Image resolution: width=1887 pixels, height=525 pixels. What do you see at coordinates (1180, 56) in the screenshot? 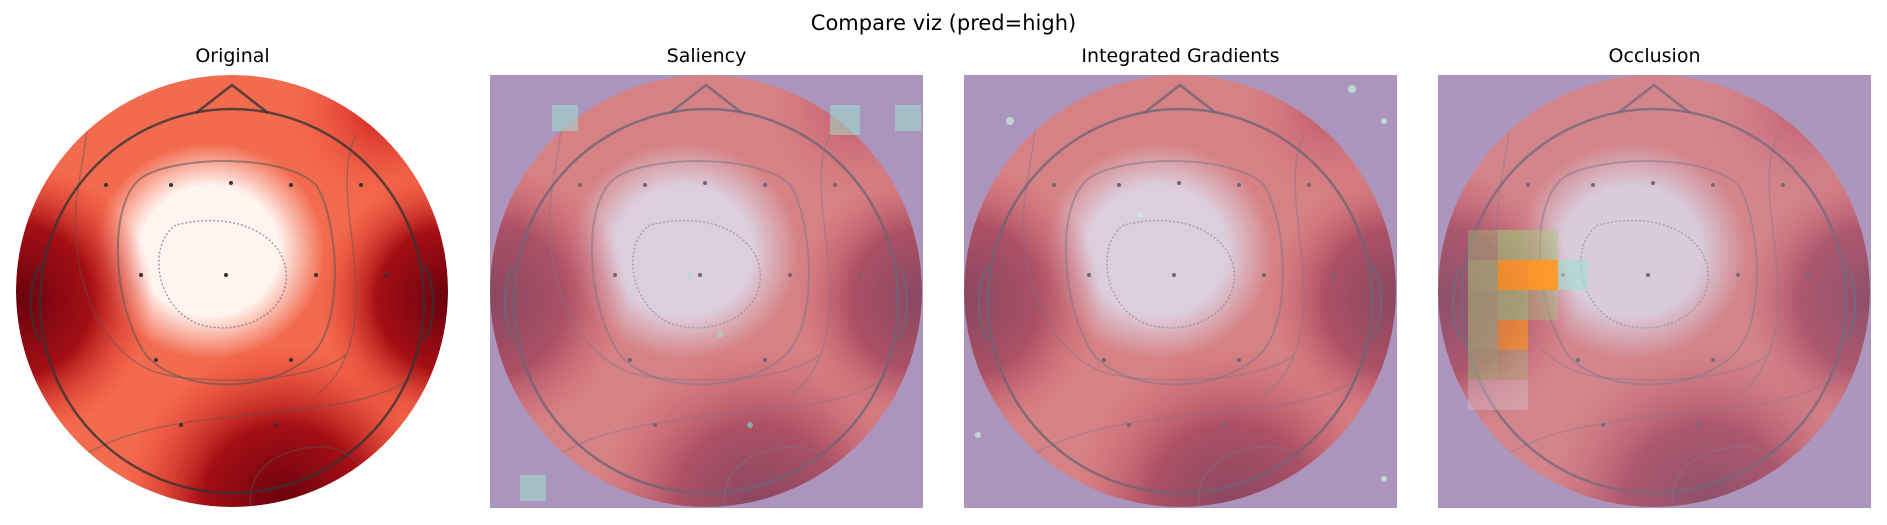
I see `panel-title-integrated-gradients: Integrated Gradients` at bounding box center [1180, 56].